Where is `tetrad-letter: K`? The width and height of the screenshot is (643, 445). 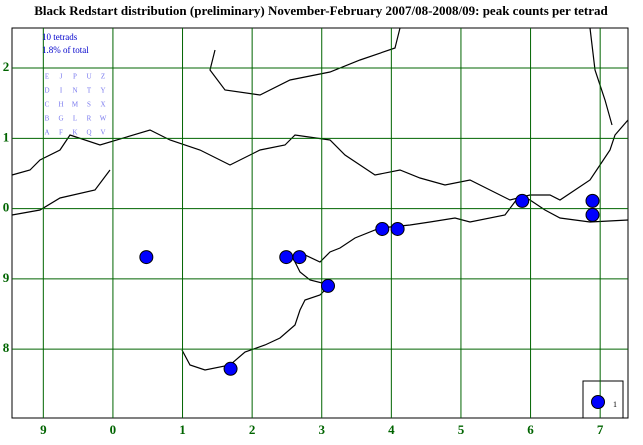 tetrad-letter: K is located at coordinates (74, 133).